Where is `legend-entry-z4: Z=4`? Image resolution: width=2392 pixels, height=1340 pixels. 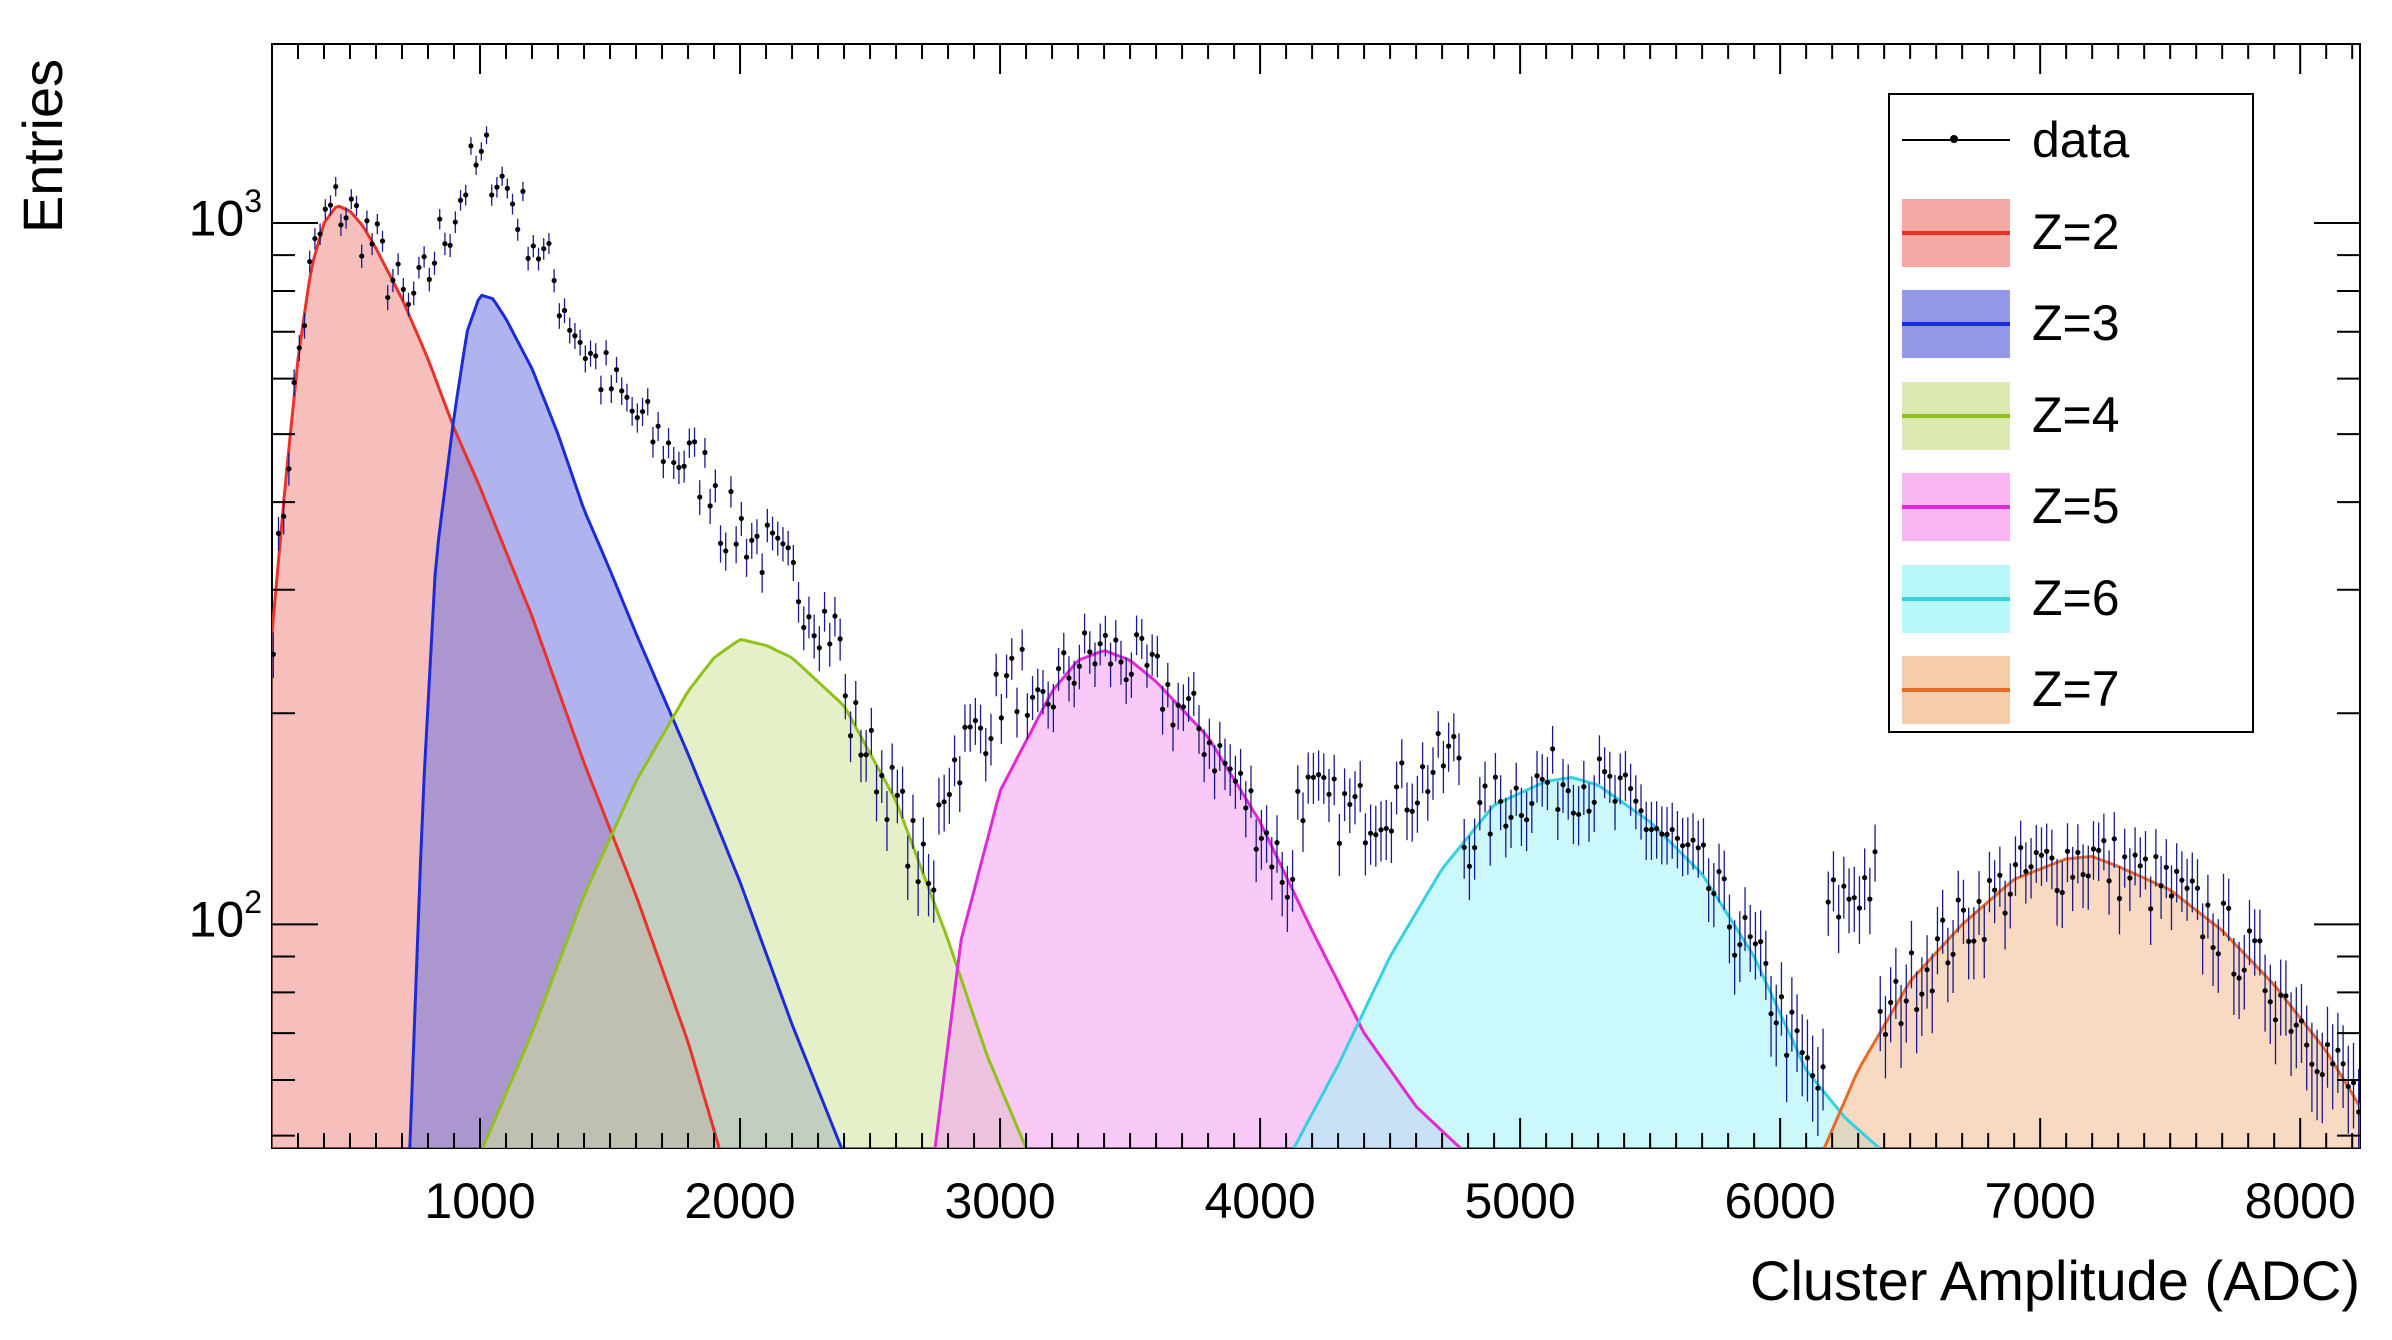
legend-entry-z4: Z=4 is located at coordinates (2071, 416).